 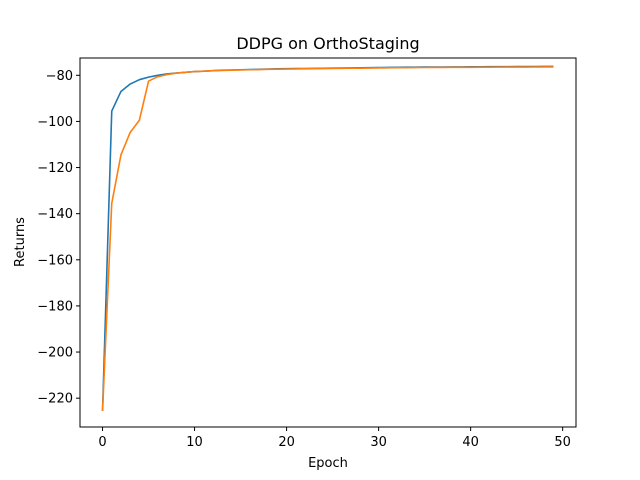 I want to click on x-axis-label: Epoch, so click(x=328, y=463).